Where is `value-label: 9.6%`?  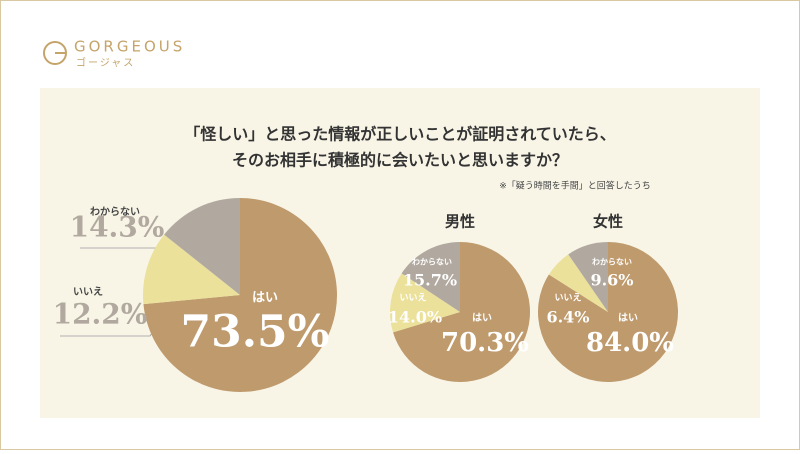 value-label: 9.6% is located at coordinates (611, 280).